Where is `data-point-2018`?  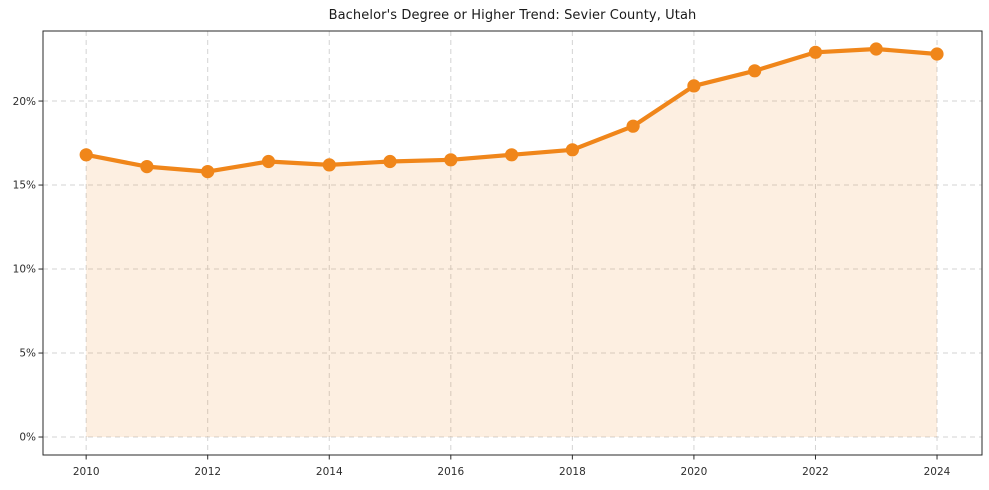 data-point-2018 is located at coordinates (572, 150).